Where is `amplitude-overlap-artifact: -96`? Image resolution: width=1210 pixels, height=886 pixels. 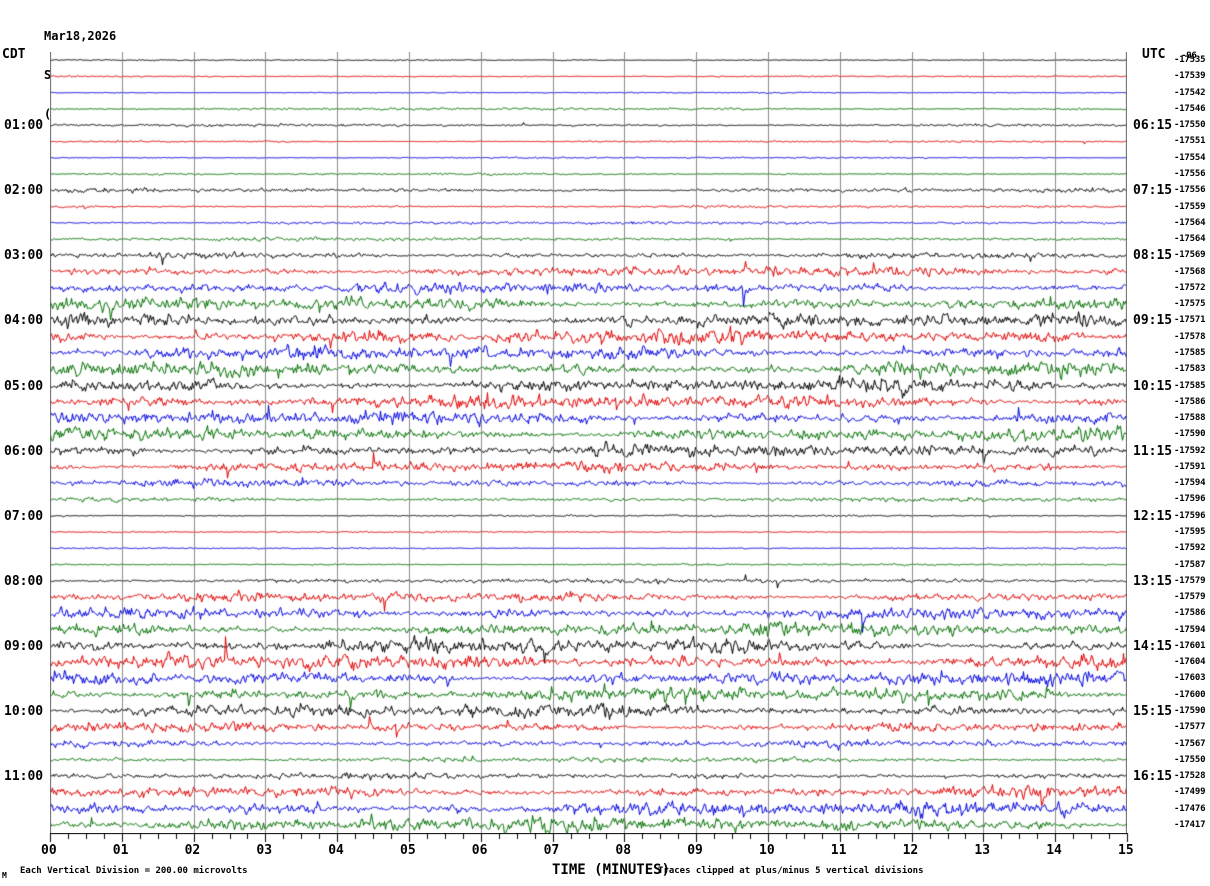
amplitude-overlap-artifact: -96 is located at coordinates (1189, 56).